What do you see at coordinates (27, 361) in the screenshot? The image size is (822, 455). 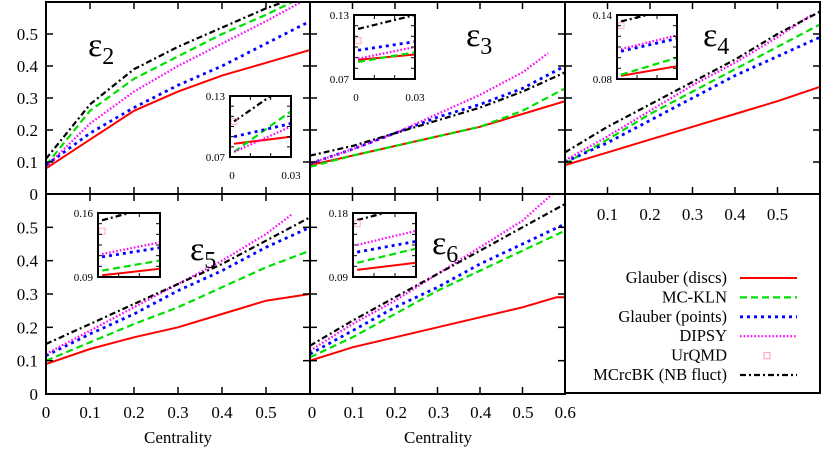 I see `y-tick-label: 0.1` at bounding box center [27, 361].